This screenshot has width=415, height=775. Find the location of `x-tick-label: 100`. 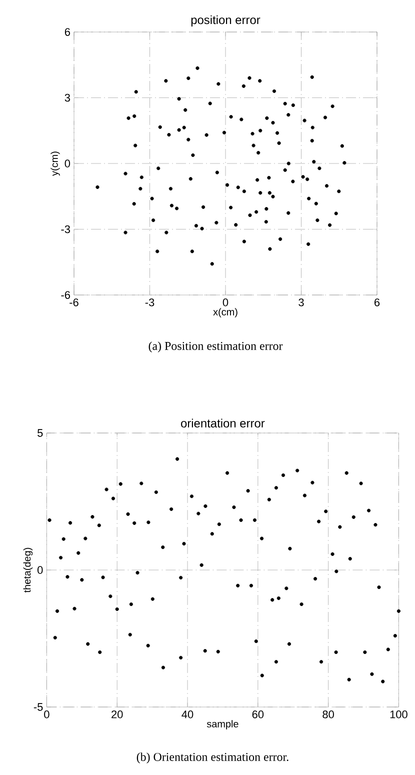

x-tick-label: 100 is located at coordinates (399, 714).